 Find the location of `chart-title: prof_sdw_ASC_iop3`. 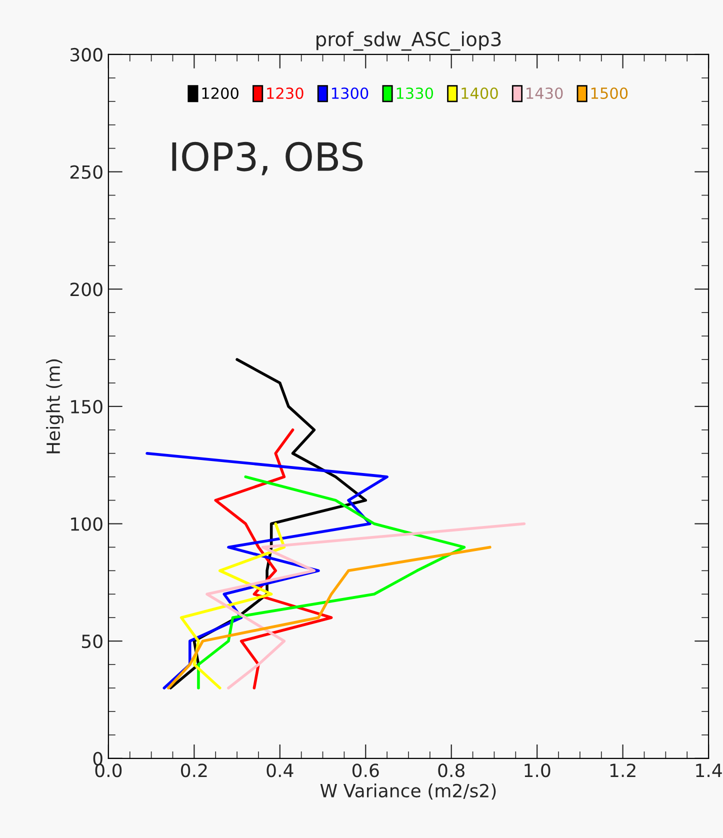

chart-title: prof_sdw_ASC_iop3 is located at coordinates (408, 41).